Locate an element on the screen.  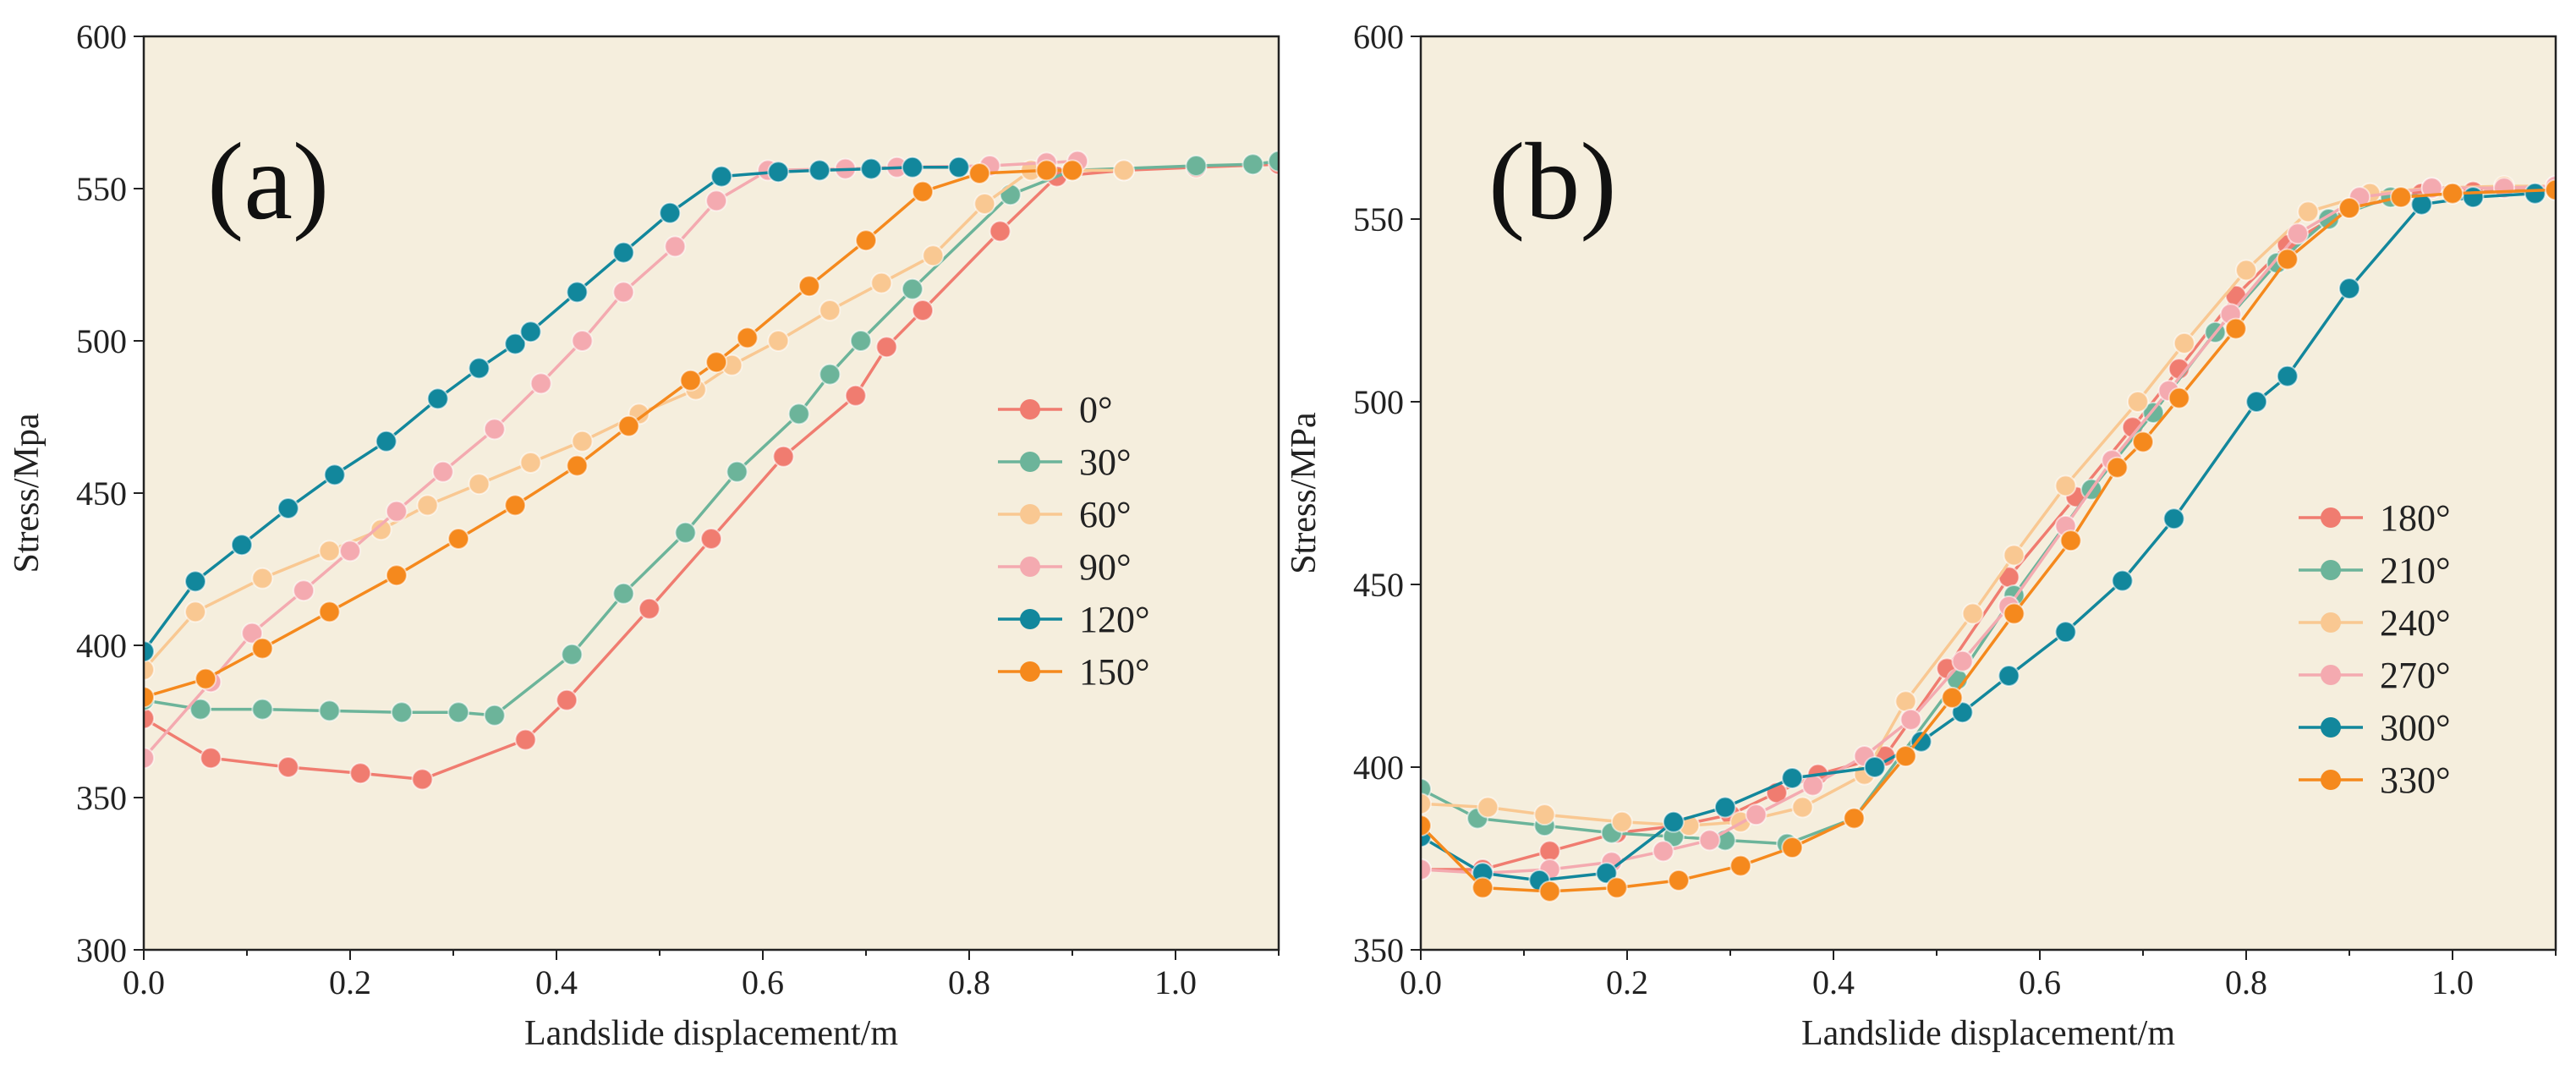
y-tick-label: 600 is located at coordinates (101, 37).